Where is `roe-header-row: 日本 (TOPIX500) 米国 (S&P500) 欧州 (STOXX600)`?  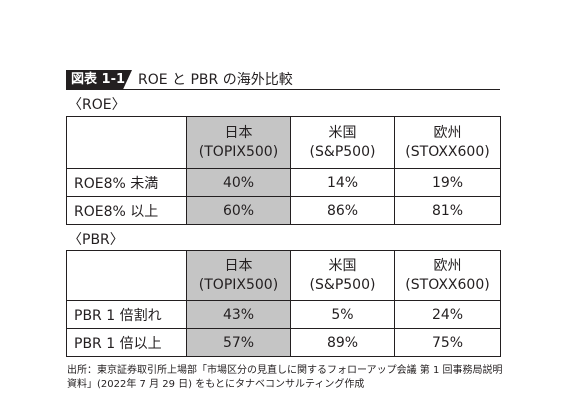
roe-header-row: 日本 (TOPIX500) 米国 (S&P500) 欧州 (STOXX600) is located at coordinates (283, 142).